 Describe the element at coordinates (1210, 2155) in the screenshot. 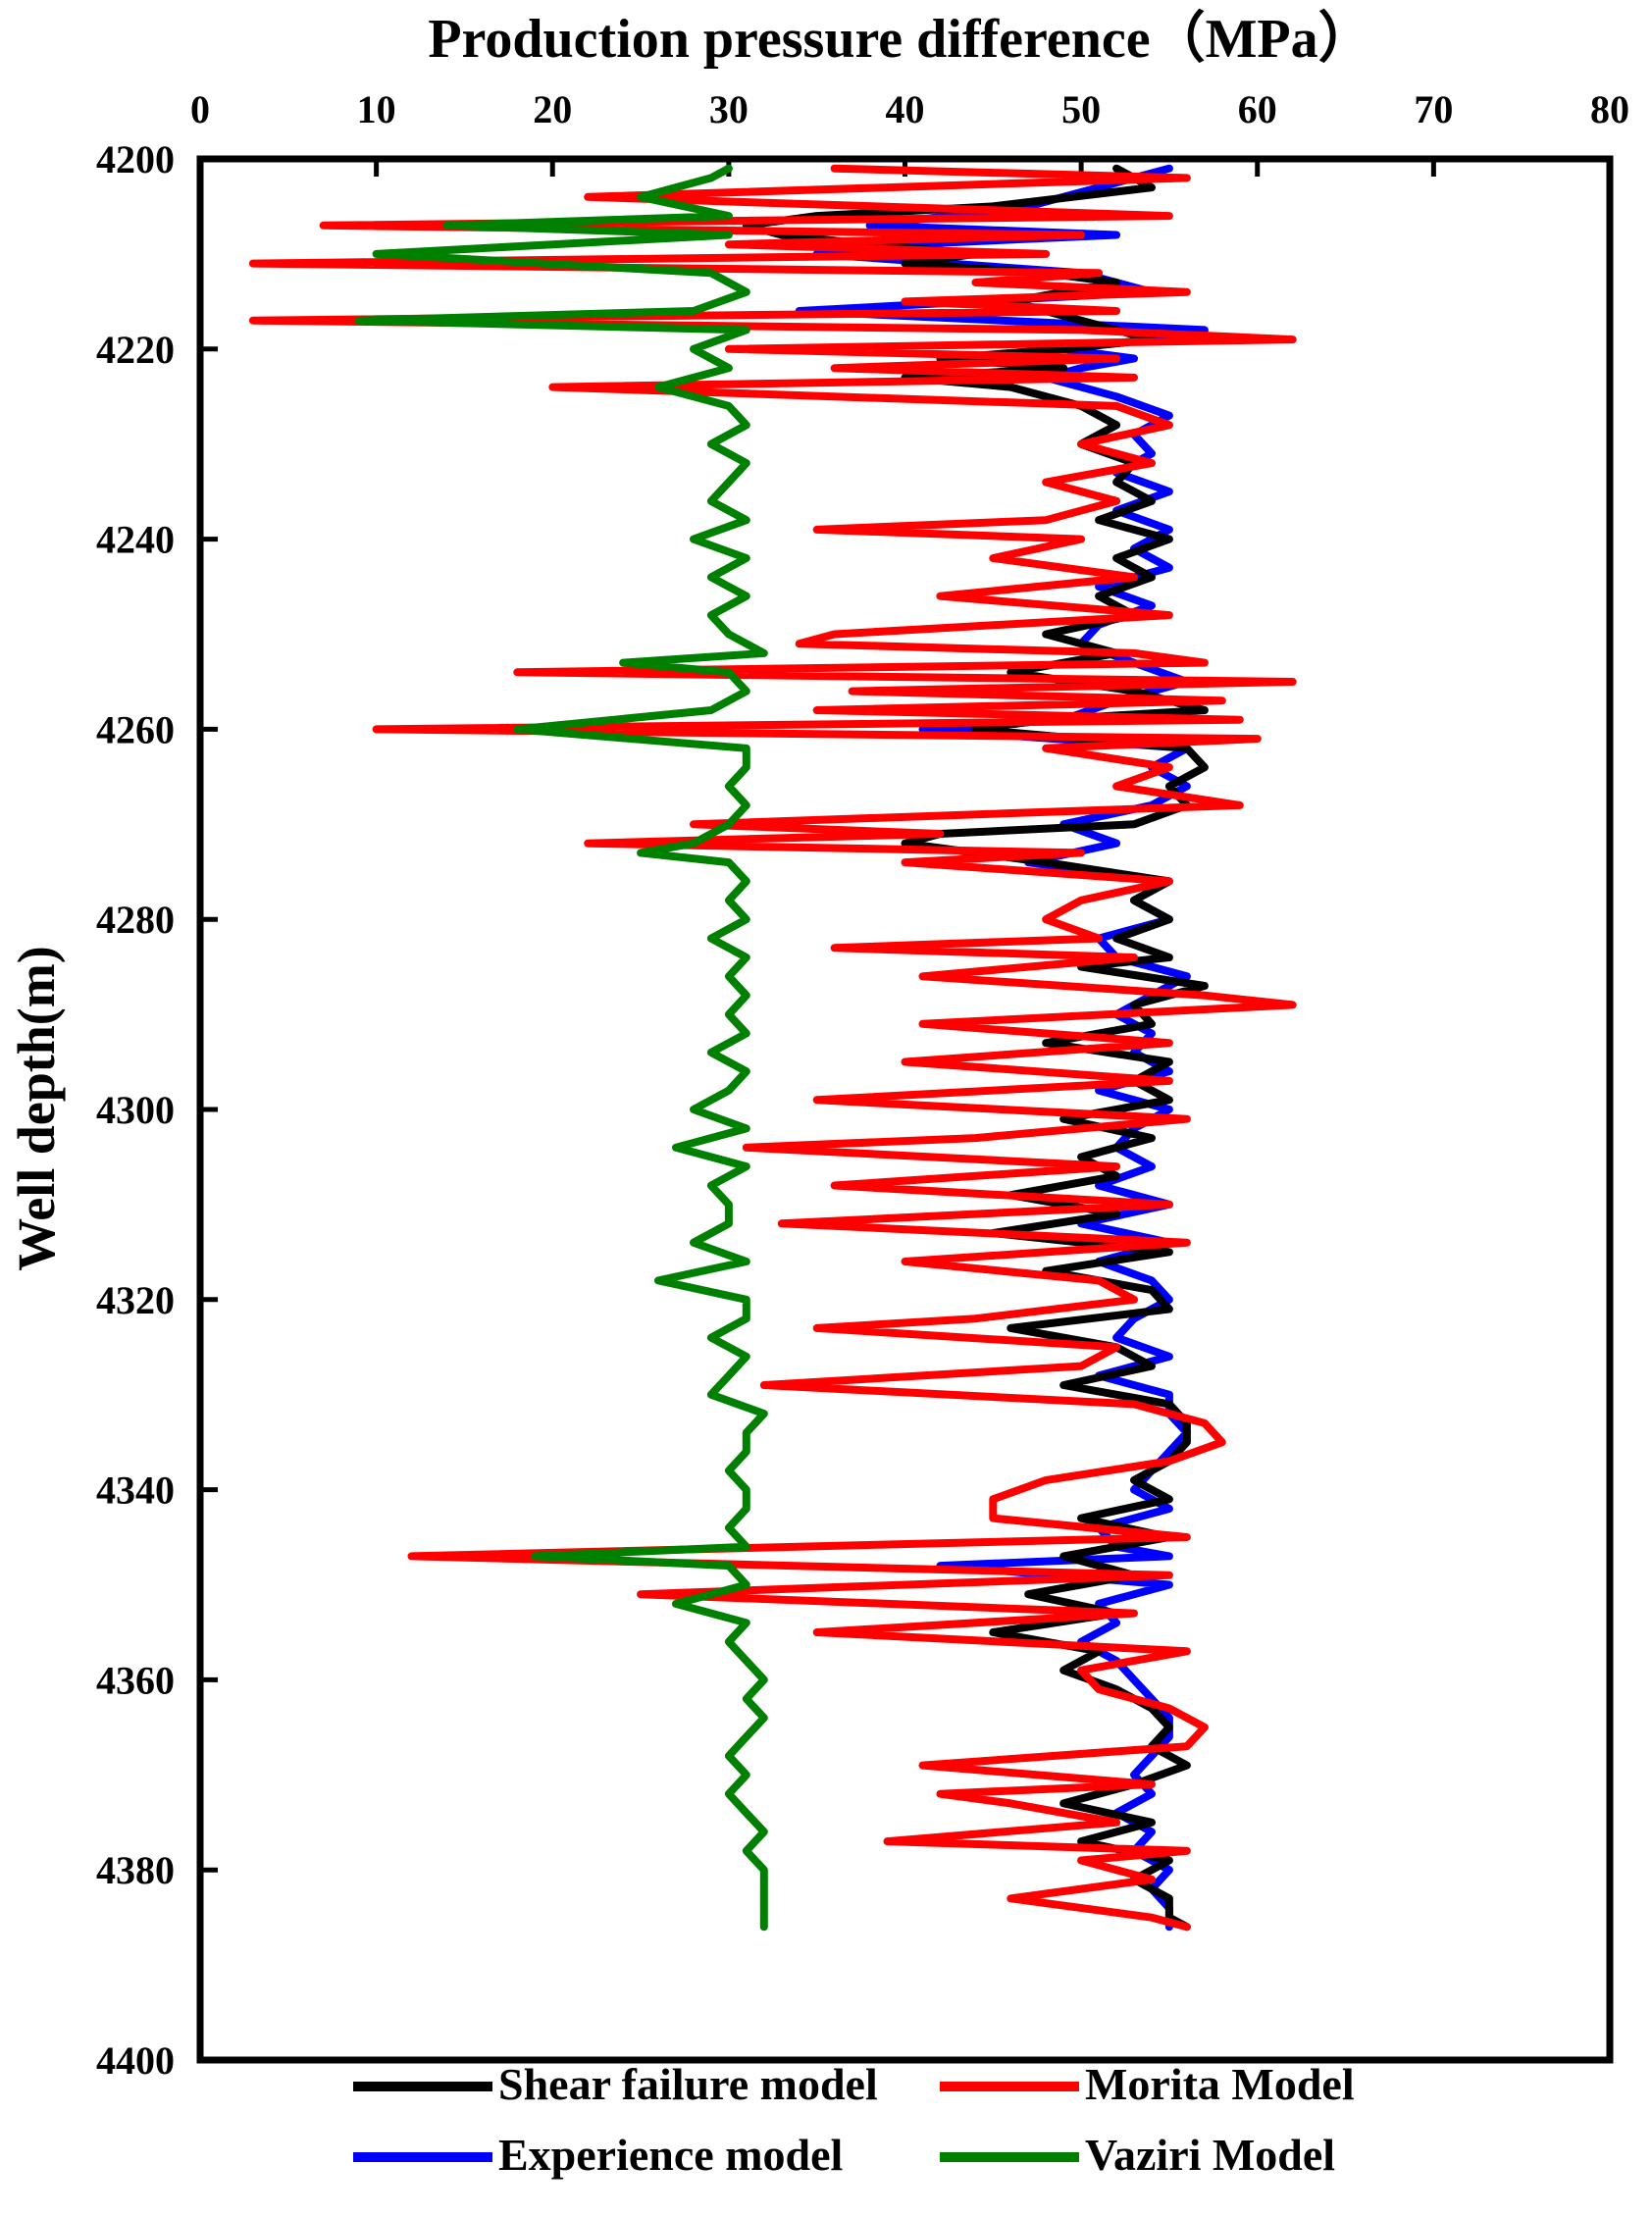

I see `legend-label: Vaziri Model` at that location.